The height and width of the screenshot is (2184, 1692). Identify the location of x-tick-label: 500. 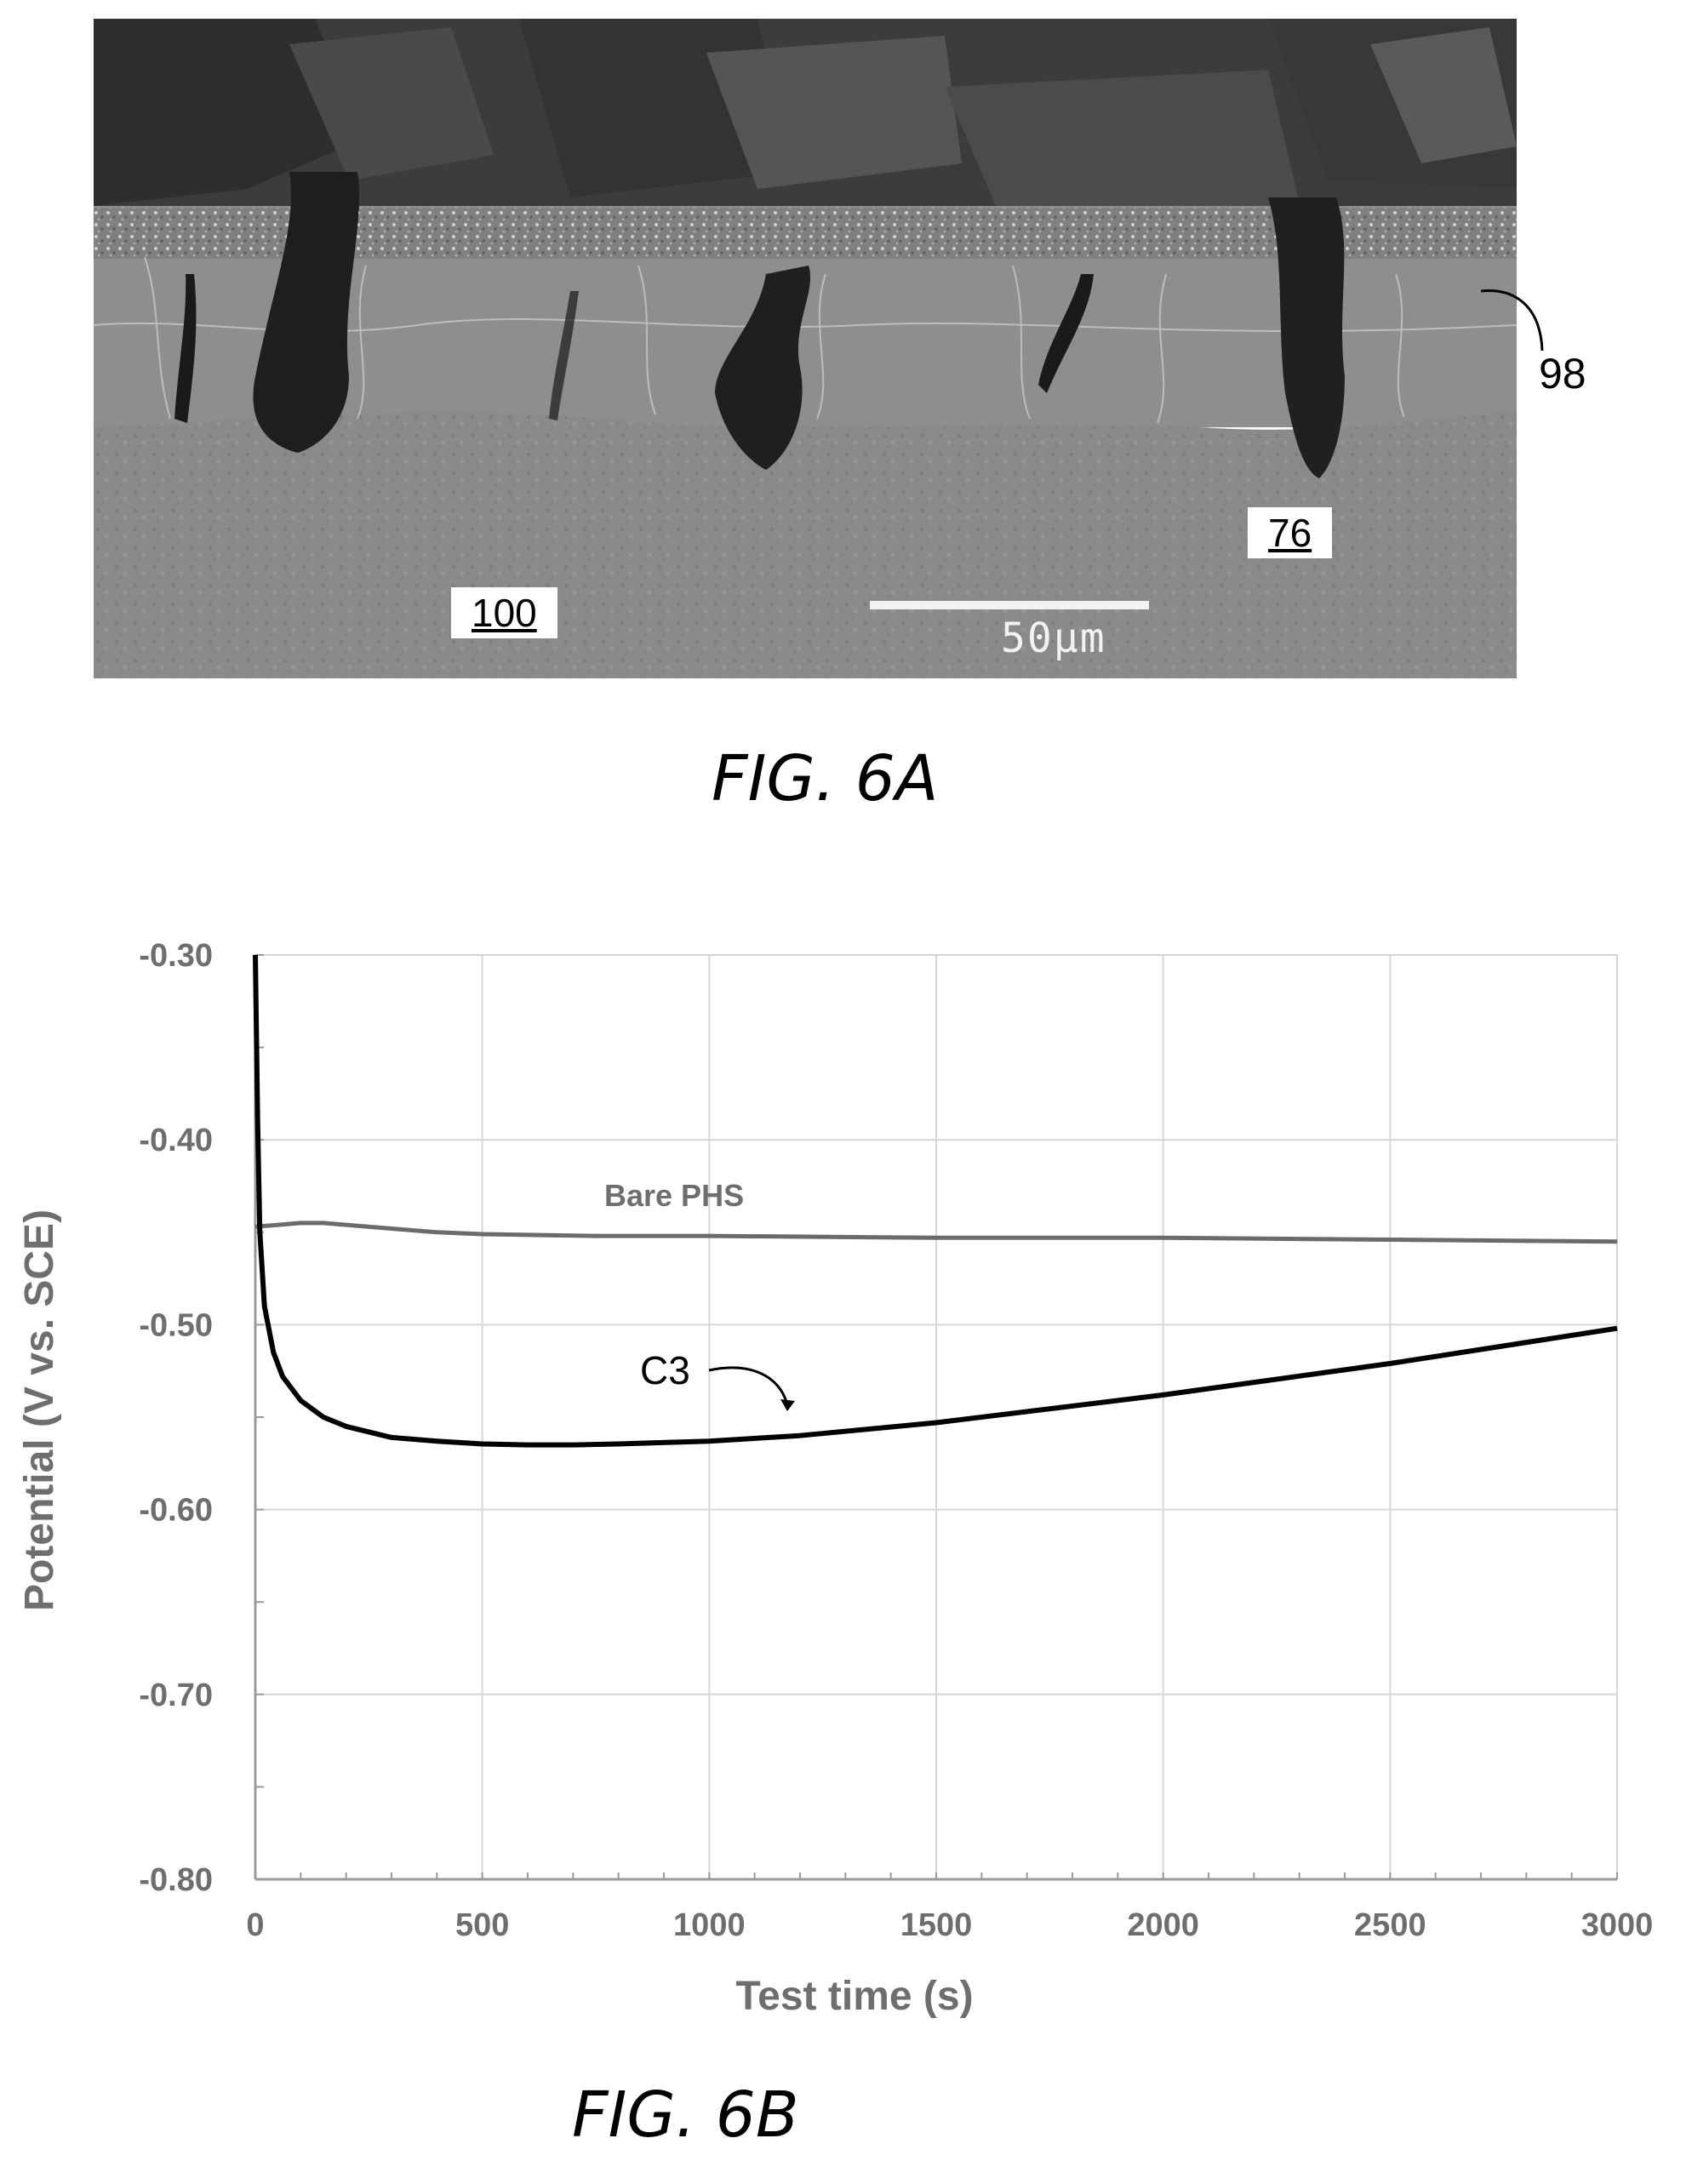
(482, 1925).